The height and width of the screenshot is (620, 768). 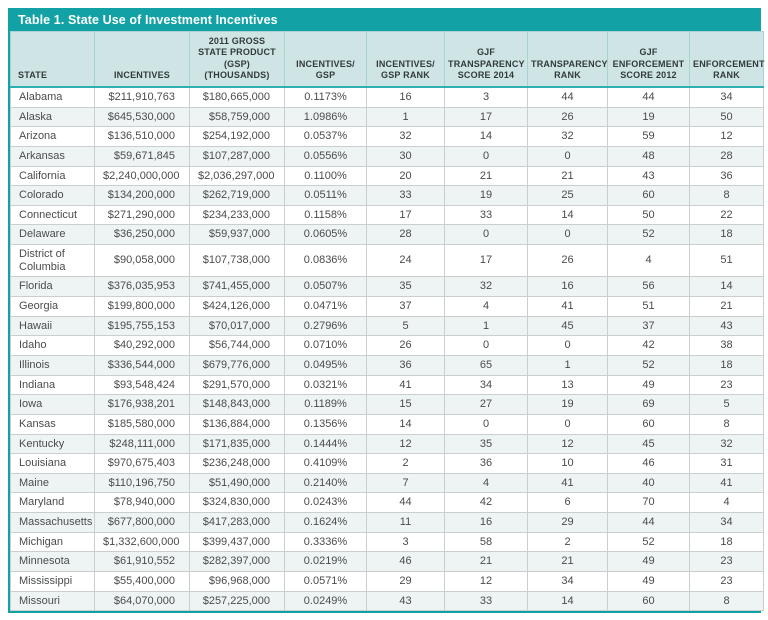 I want to click on table-cell: 14, so click(x=405, y=424).